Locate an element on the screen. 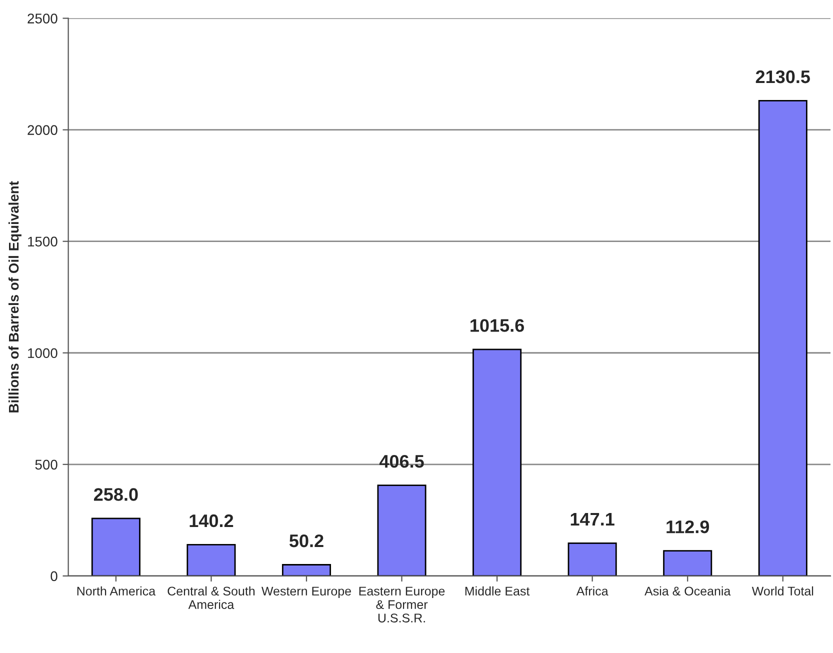  x-tick-label: Eastern Europe & Former U.S.S.R. is located at coordinates (402, 604).